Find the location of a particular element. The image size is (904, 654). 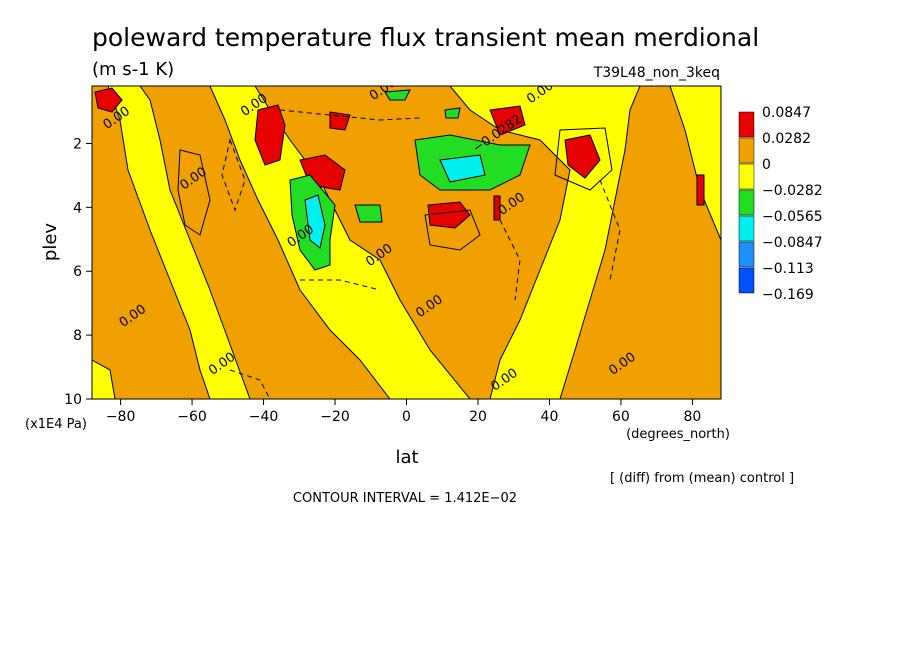

y-axis-unit: (x1E4 Pa) is located at coordinates (56, 424).